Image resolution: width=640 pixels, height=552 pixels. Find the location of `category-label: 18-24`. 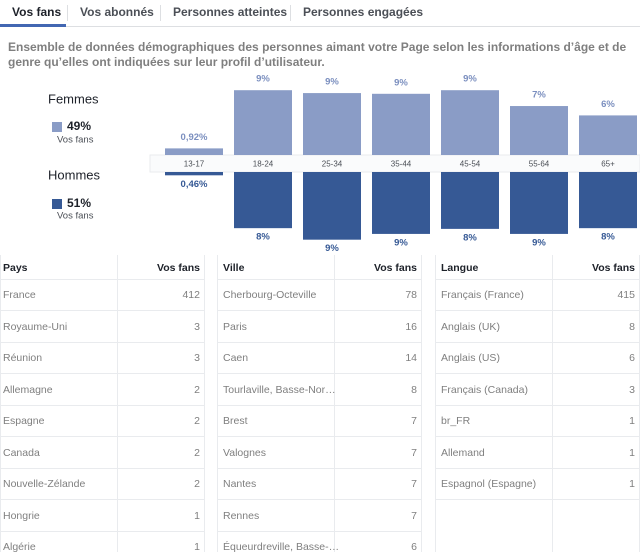

category-label: 18-24 is located at coordinates (263, 164).